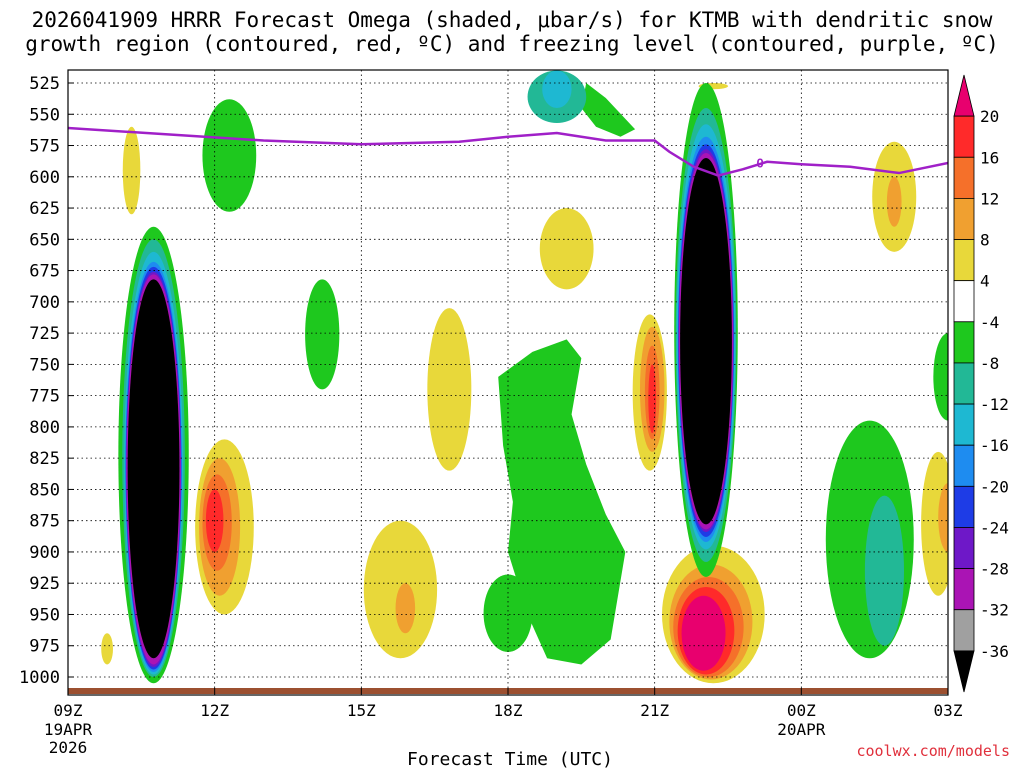  Describe the element at coordinates (44, 490) in the screenshot. I see `y-tick-label: 850` at that location.